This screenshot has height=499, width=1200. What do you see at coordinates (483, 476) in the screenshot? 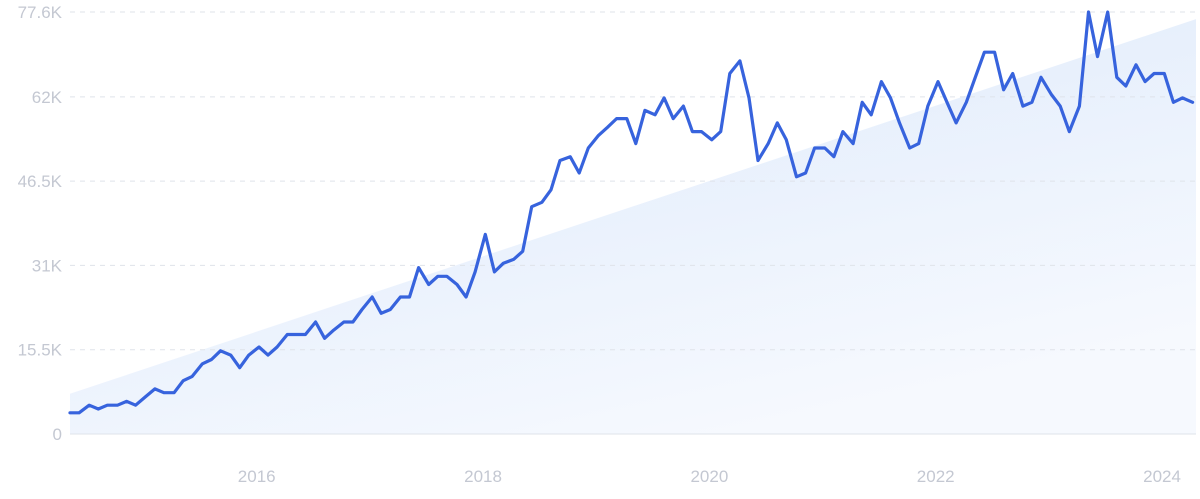
I see `x-tick-label: 2018` at bounding box center [483, 476].